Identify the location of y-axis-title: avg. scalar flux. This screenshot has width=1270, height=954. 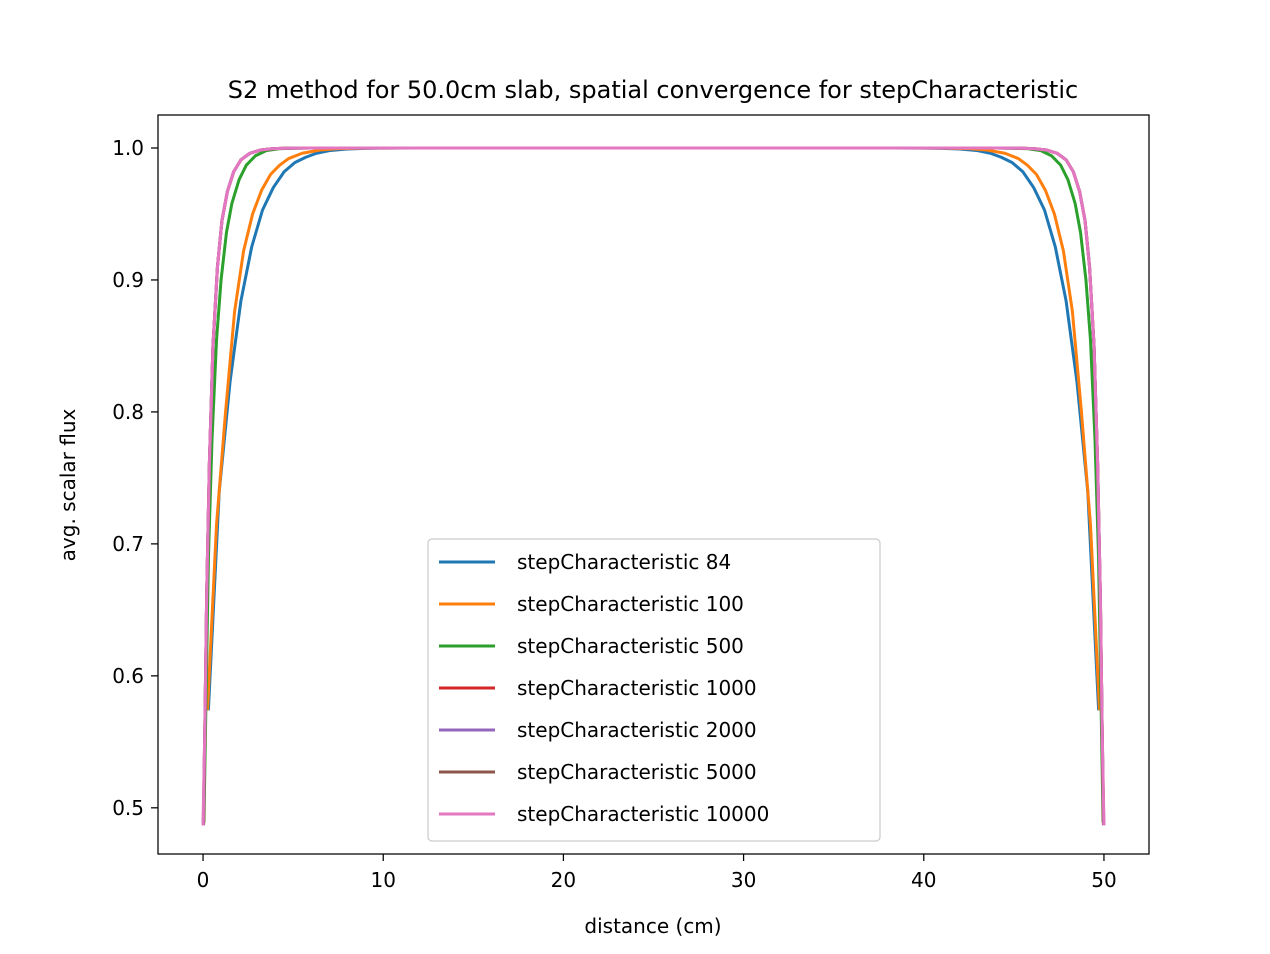
(68, 485).